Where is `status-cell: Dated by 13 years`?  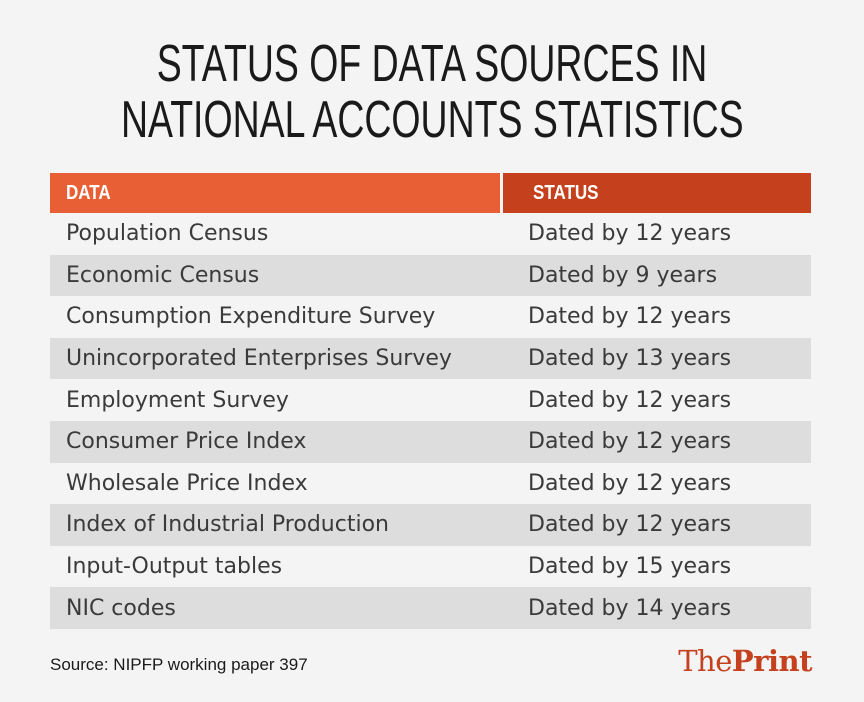
status-cell: Dated by 13 years is located at coordinates (630, 359).